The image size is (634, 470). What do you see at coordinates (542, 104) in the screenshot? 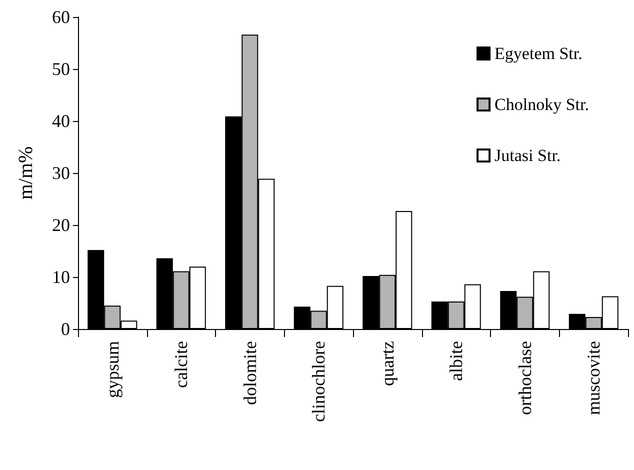
I see `legend-label: Cholnoky Str.` at bounding box center [542, 104].